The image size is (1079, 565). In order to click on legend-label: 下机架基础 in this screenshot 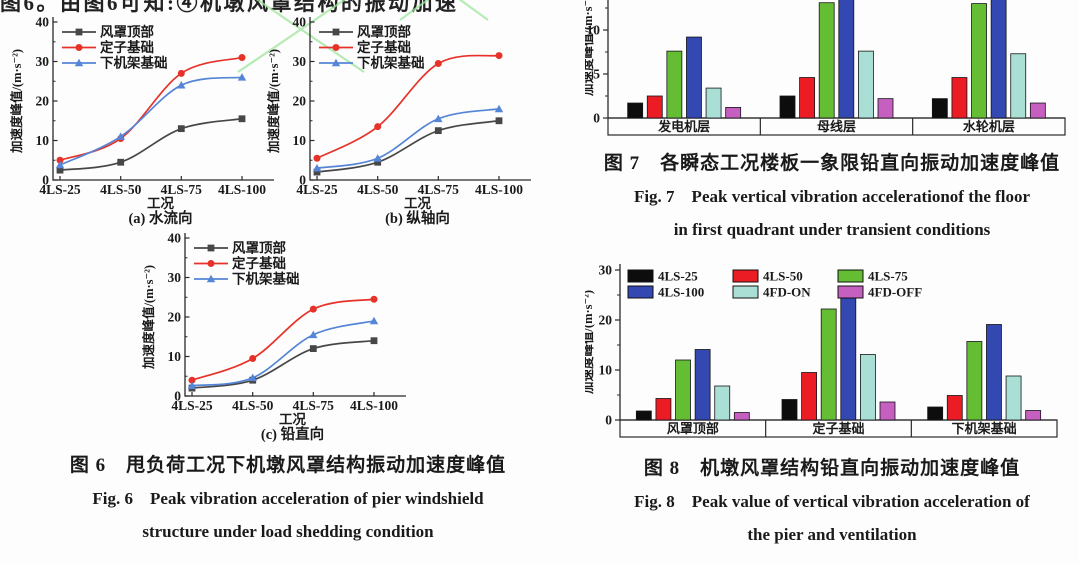, I will do `click(391, 63)`.